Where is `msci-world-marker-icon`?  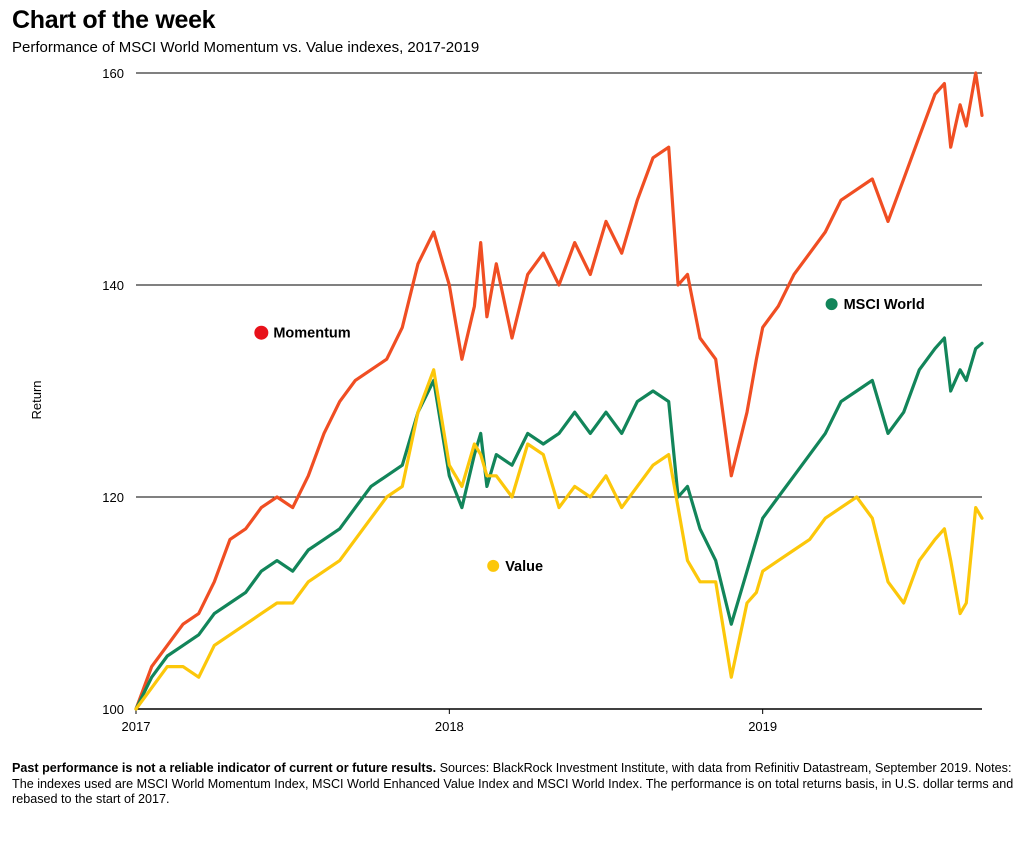 msci-world-marker-icon is located at coordinates (831, 304).